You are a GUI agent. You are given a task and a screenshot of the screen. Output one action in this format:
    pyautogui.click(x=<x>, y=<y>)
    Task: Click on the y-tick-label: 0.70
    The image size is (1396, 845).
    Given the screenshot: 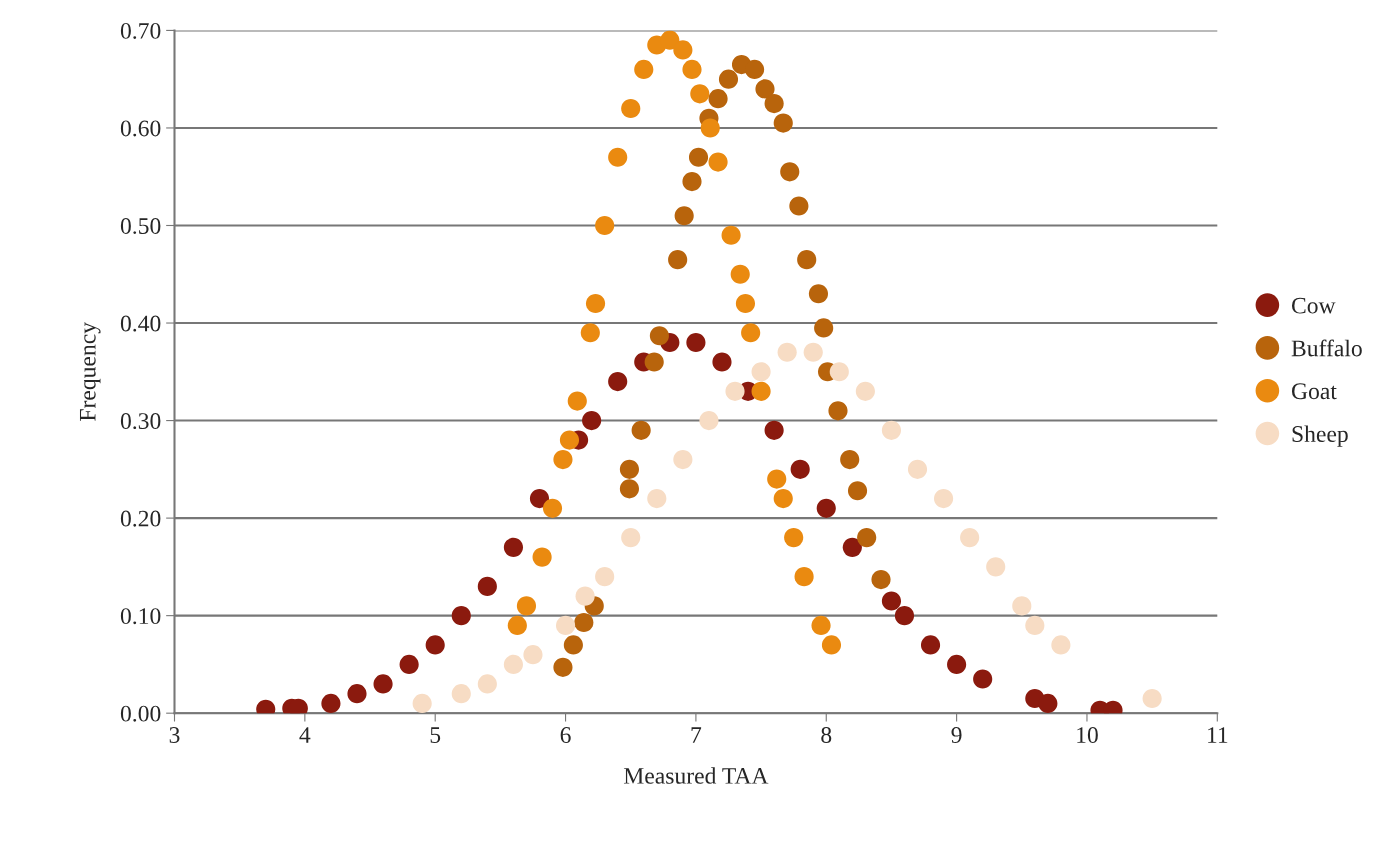 What is the action you would take?
    pyautogui.click(x=140, y=30)
    